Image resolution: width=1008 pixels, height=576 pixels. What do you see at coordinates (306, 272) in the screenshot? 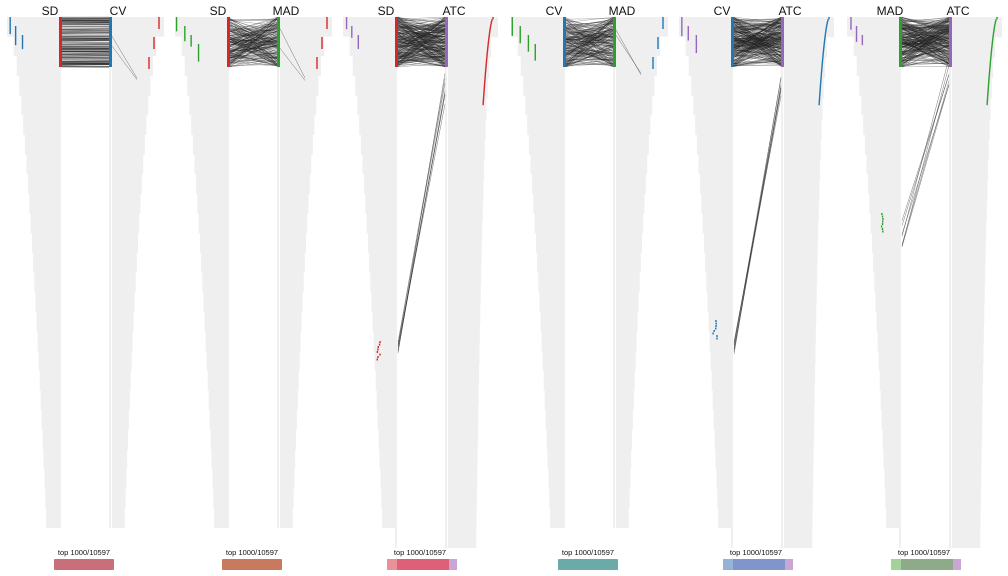
I see `right-rank-profile` at bounding box center [306, 272].